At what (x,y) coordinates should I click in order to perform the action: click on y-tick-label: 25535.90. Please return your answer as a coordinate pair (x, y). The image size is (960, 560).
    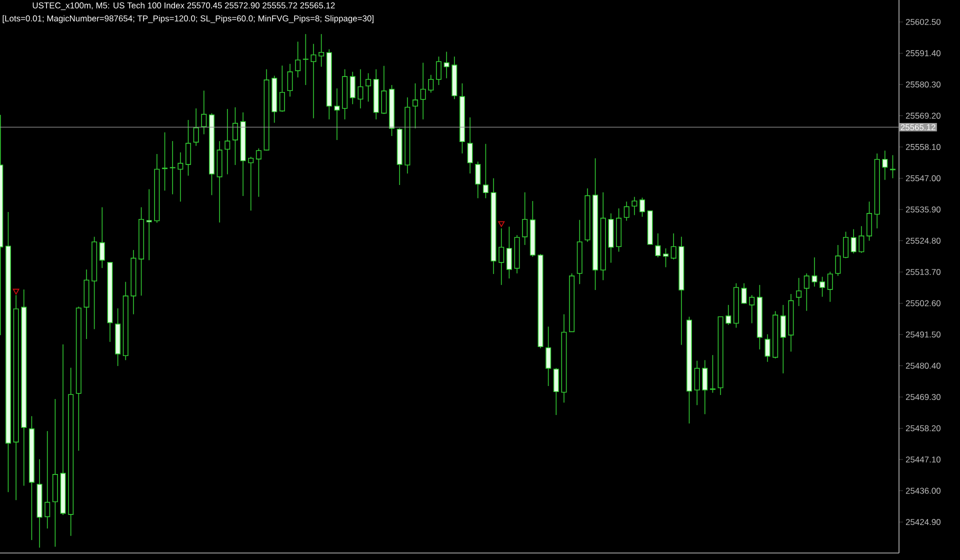
    Looking at the image, I should click on (923, 209).